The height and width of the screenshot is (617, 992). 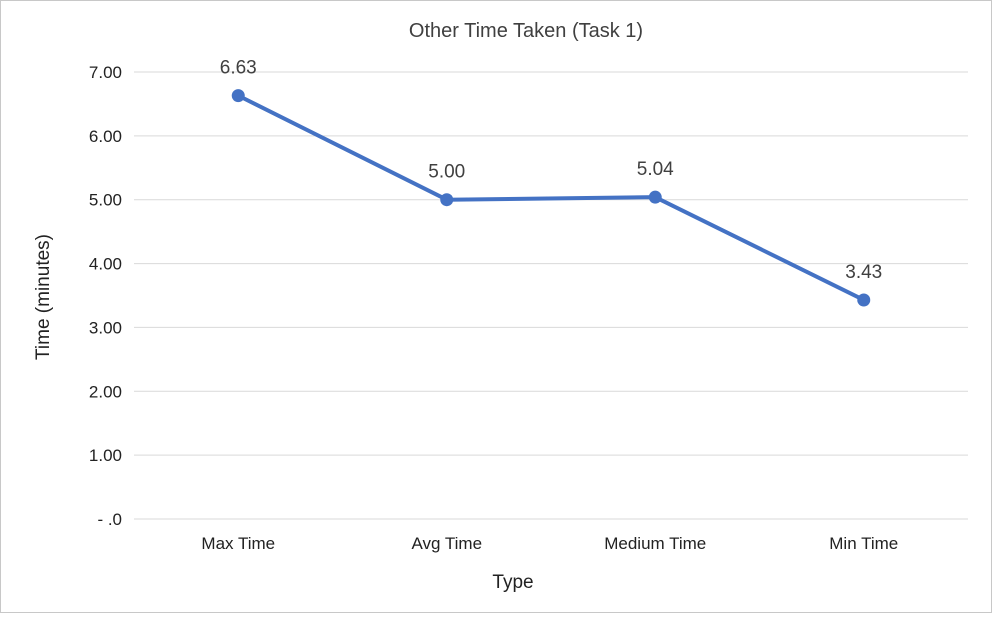 What do you see at coordinates (43, 297) in the screenshot?
I see `y-axis-title: Time (minutes)` at bounding box center [43, 297].